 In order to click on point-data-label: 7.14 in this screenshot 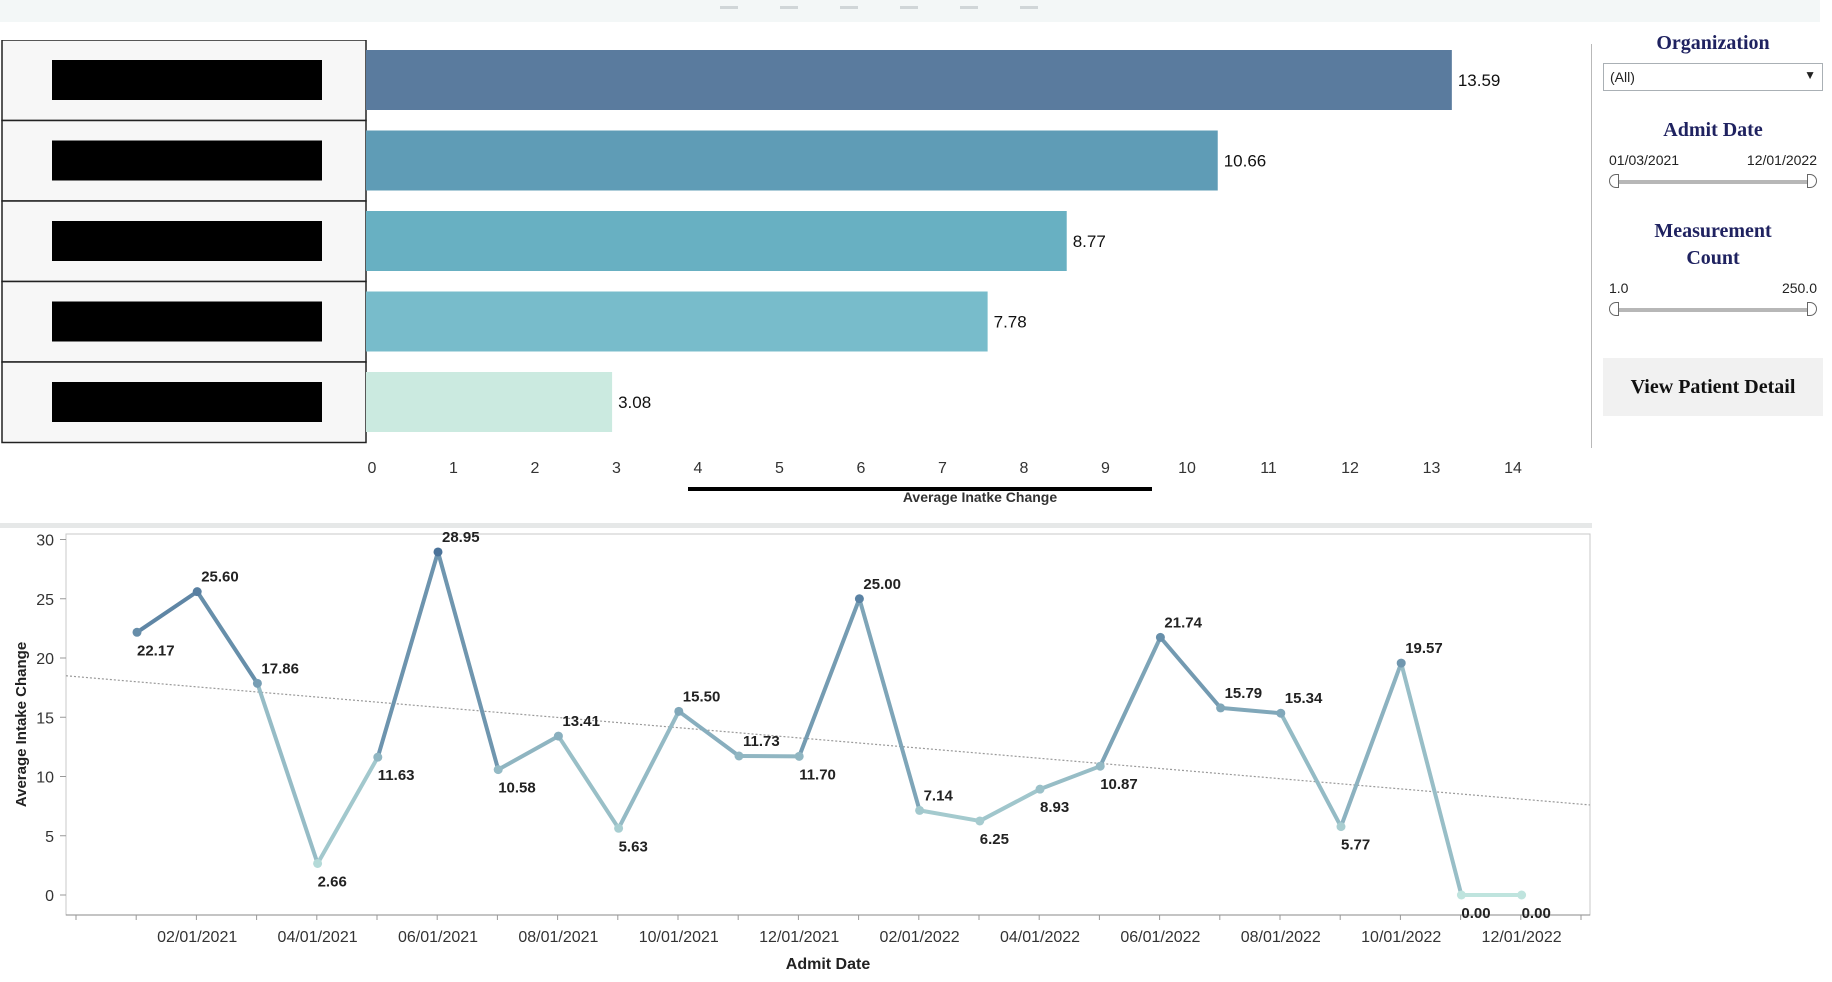, I will do `click(939, 795)`.